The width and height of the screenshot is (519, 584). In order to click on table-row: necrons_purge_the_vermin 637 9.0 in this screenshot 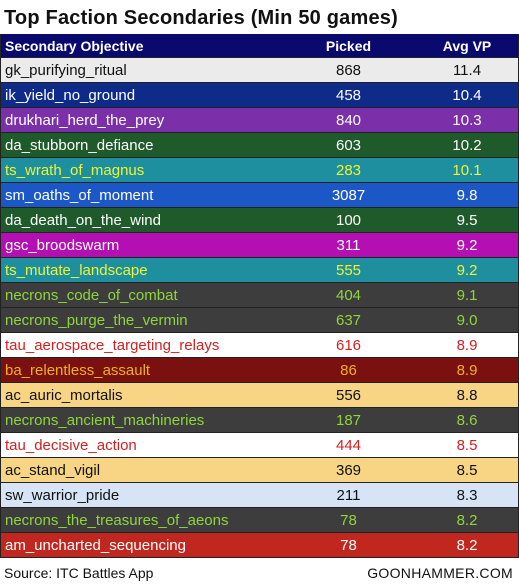, I will do `click(259, 320)`.